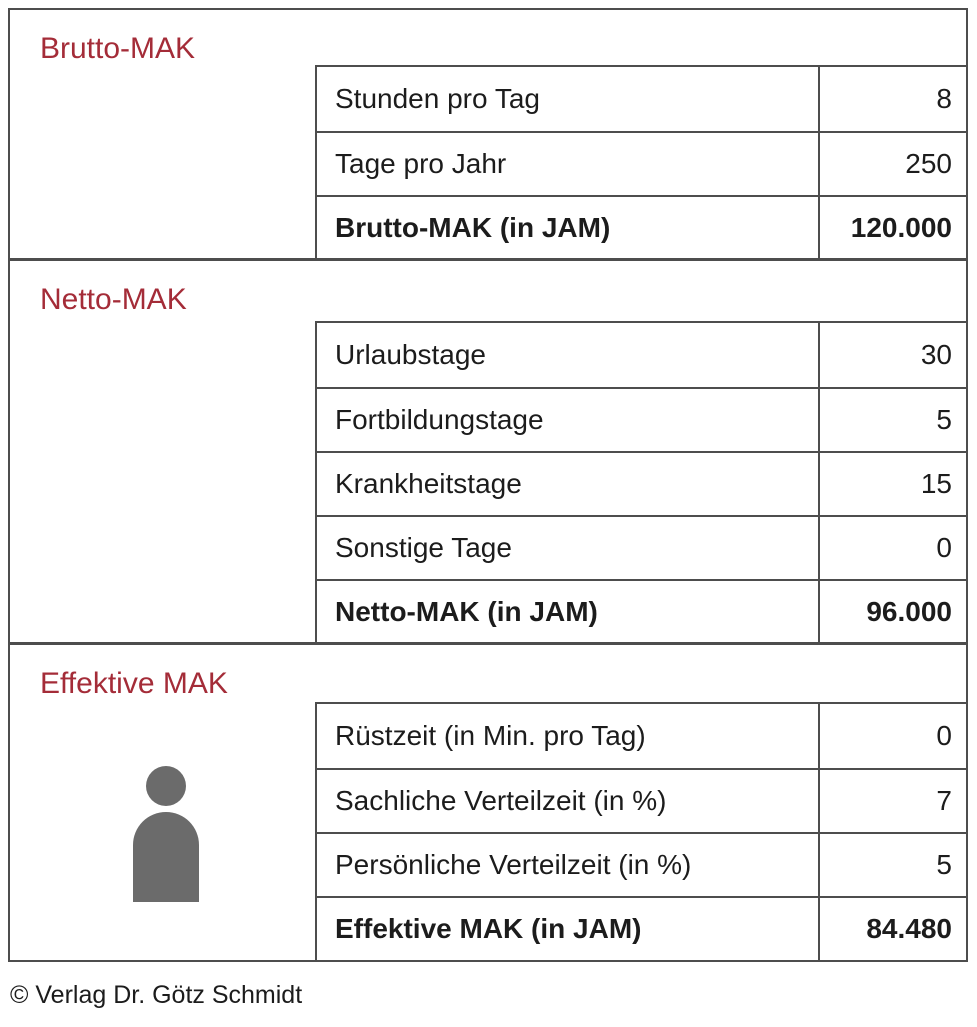 The width and height of the screenshot is (977, 1027). I want to click on row-label: Tage pro Jahr, so click(568, 164).